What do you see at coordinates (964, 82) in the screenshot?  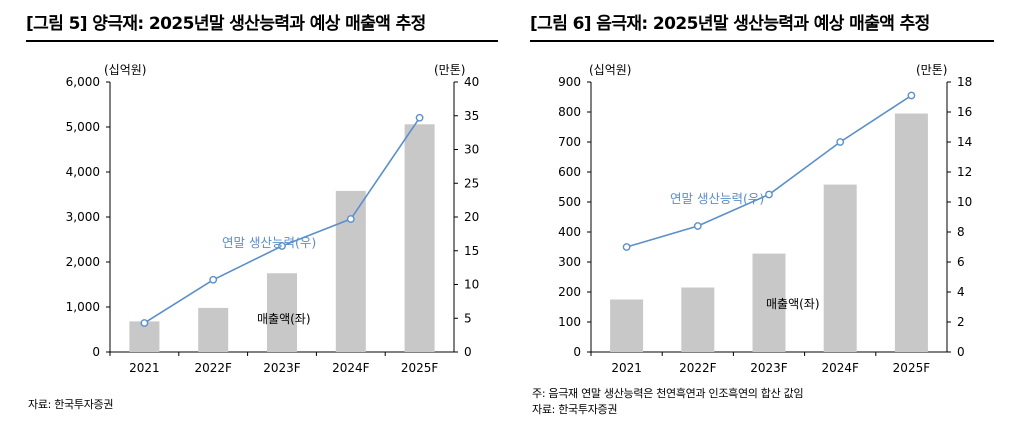 I see `y-tick-label-right: 18` at bounding box center [964, 82].